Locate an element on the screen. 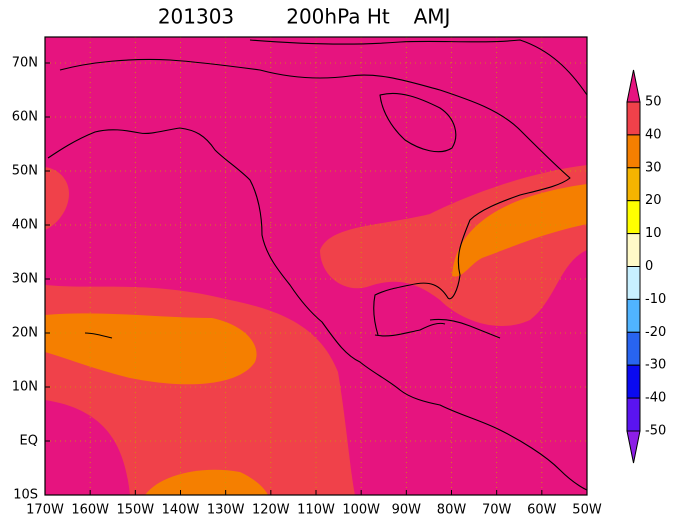  colorbar-label: 30 is located at coordinates (653, 167).